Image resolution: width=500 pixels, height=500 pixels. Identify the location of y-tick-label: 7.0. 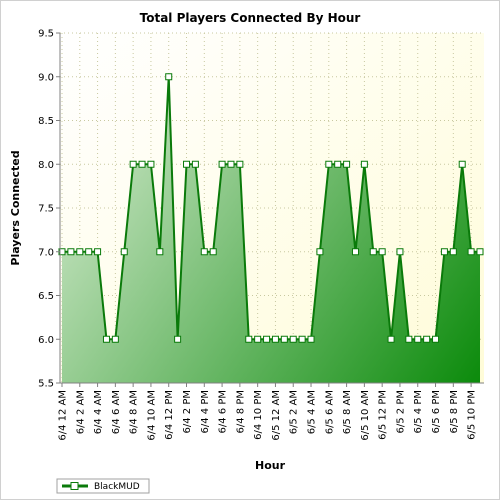
(46, 252).